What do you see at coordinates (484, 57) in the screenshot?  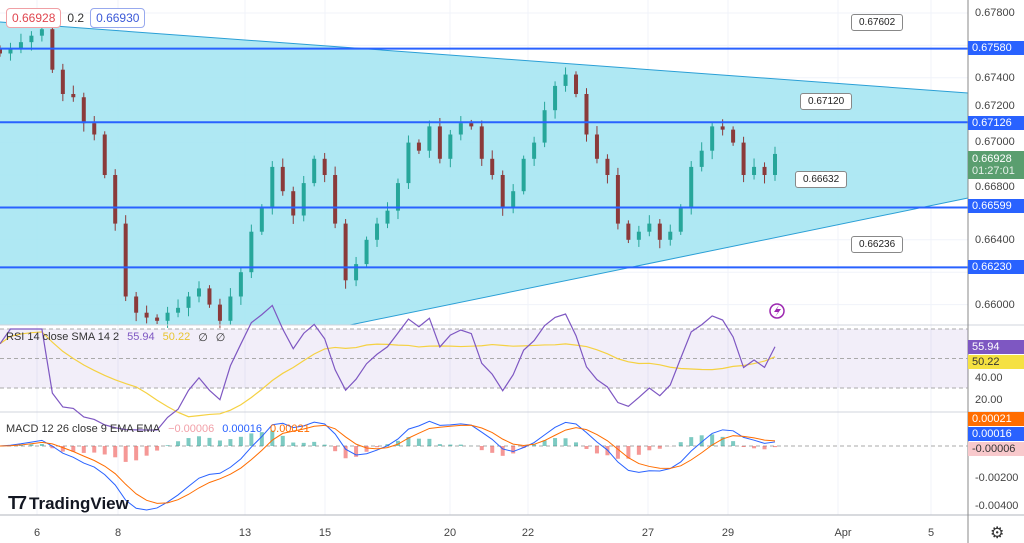 I see `triangle-upper-line` at bounding box center [484, 57].